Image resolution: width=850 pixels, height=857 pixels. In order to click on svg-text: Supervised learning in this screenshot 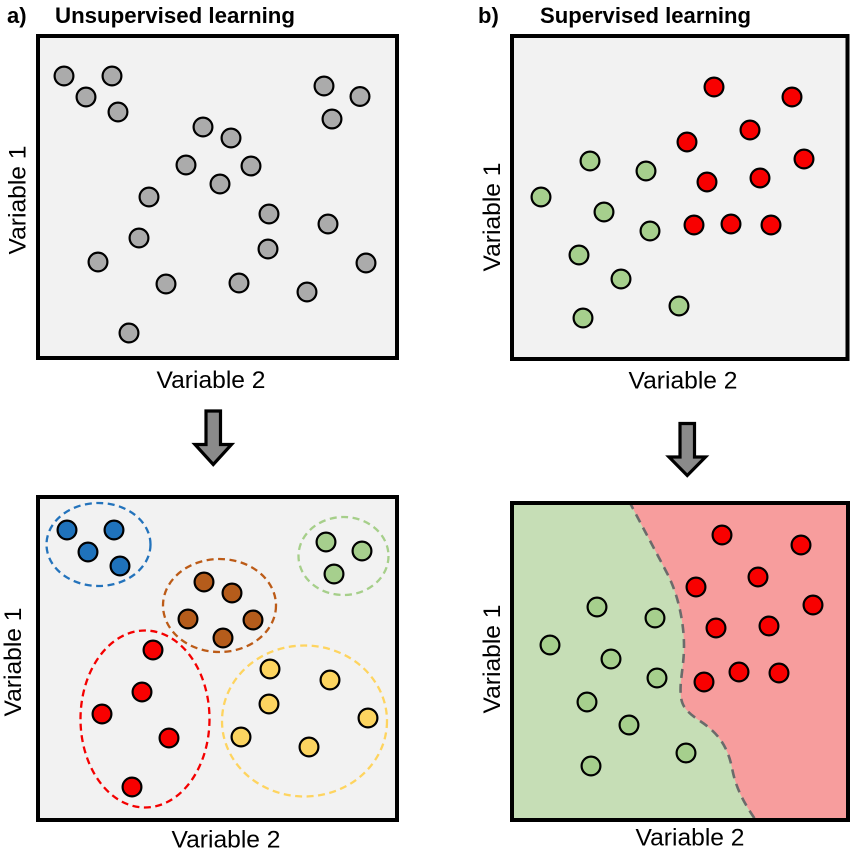, I will do `click(645, 15)`.